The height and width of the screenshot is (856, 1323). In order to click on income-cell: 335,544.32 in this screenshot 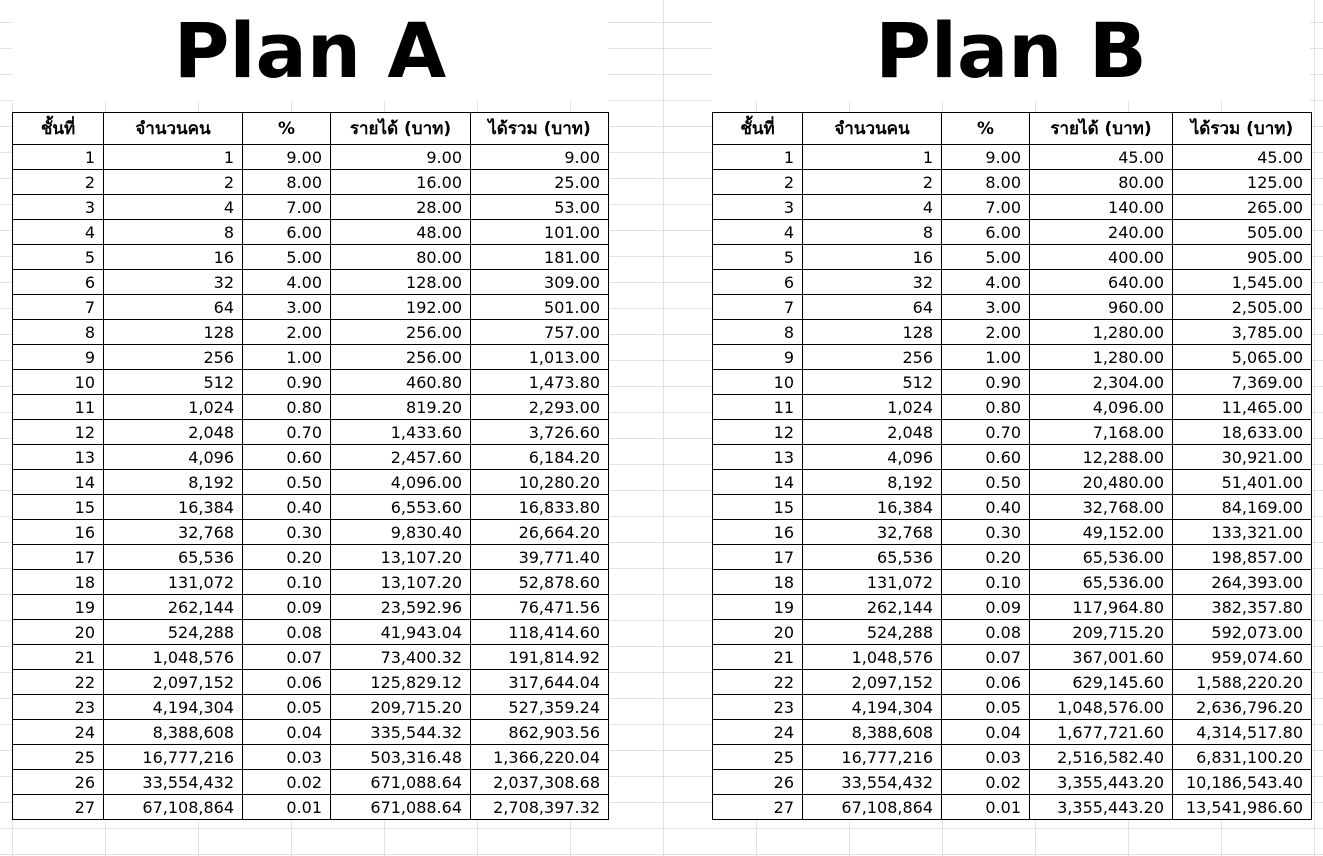, I will do `click(400, 732)`.